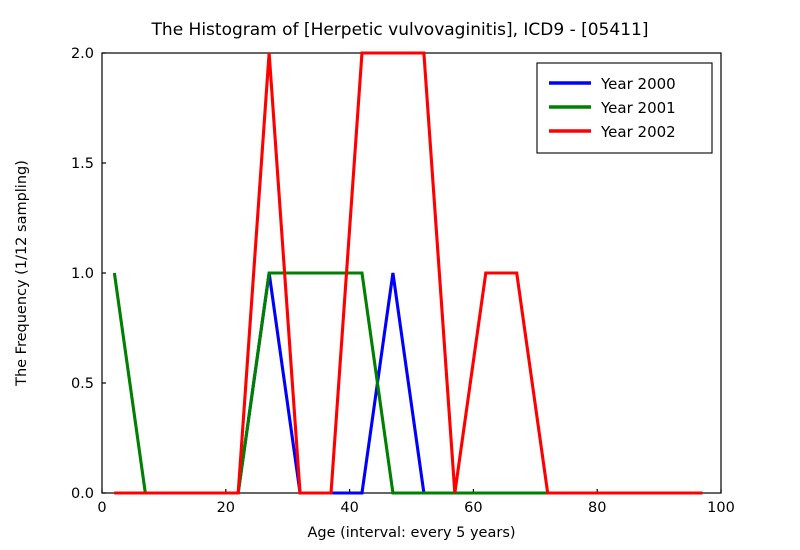 This screenshot has height=550, width=800. I want to click on legend-label-year-2002: Year 2002, so click(638, 132).